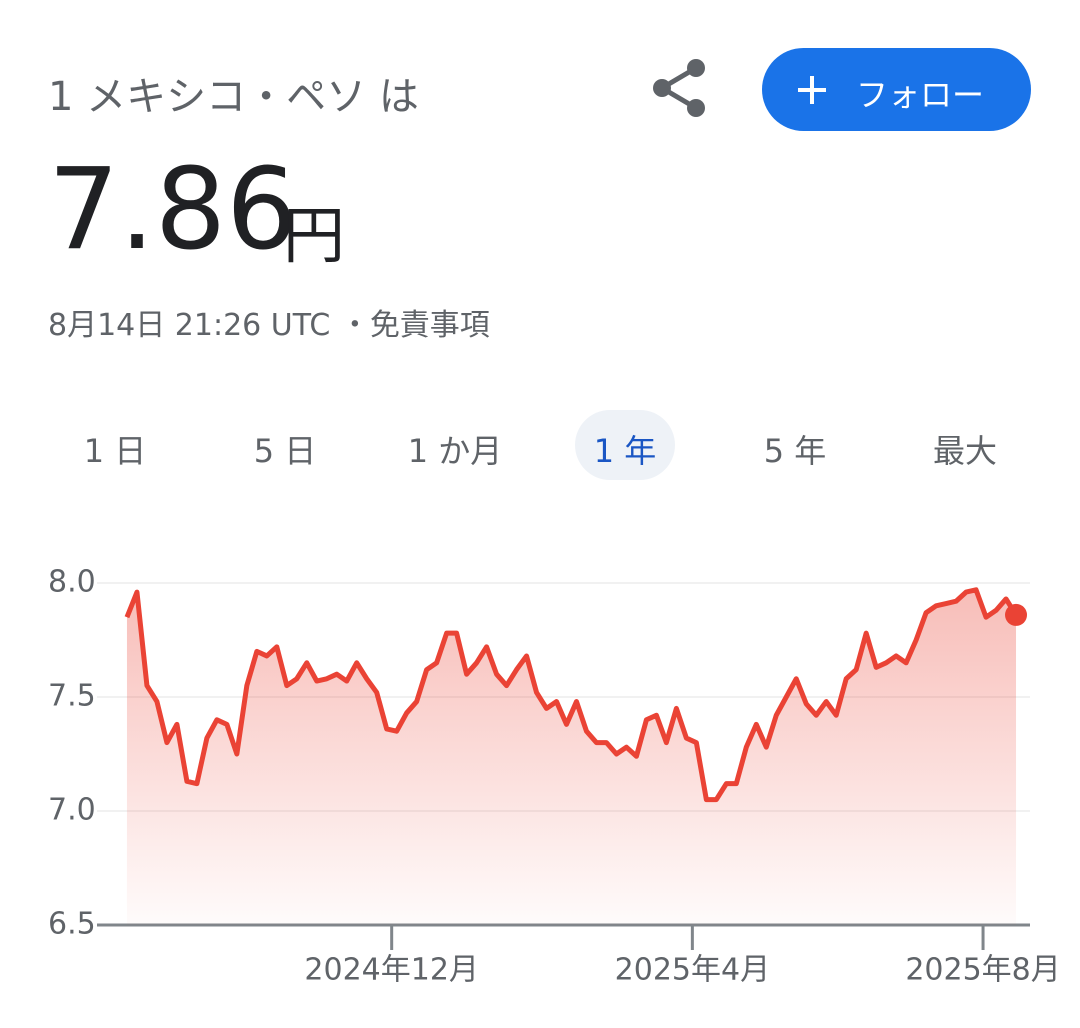  I want to click on tab: 5 年, so click(795, 451).